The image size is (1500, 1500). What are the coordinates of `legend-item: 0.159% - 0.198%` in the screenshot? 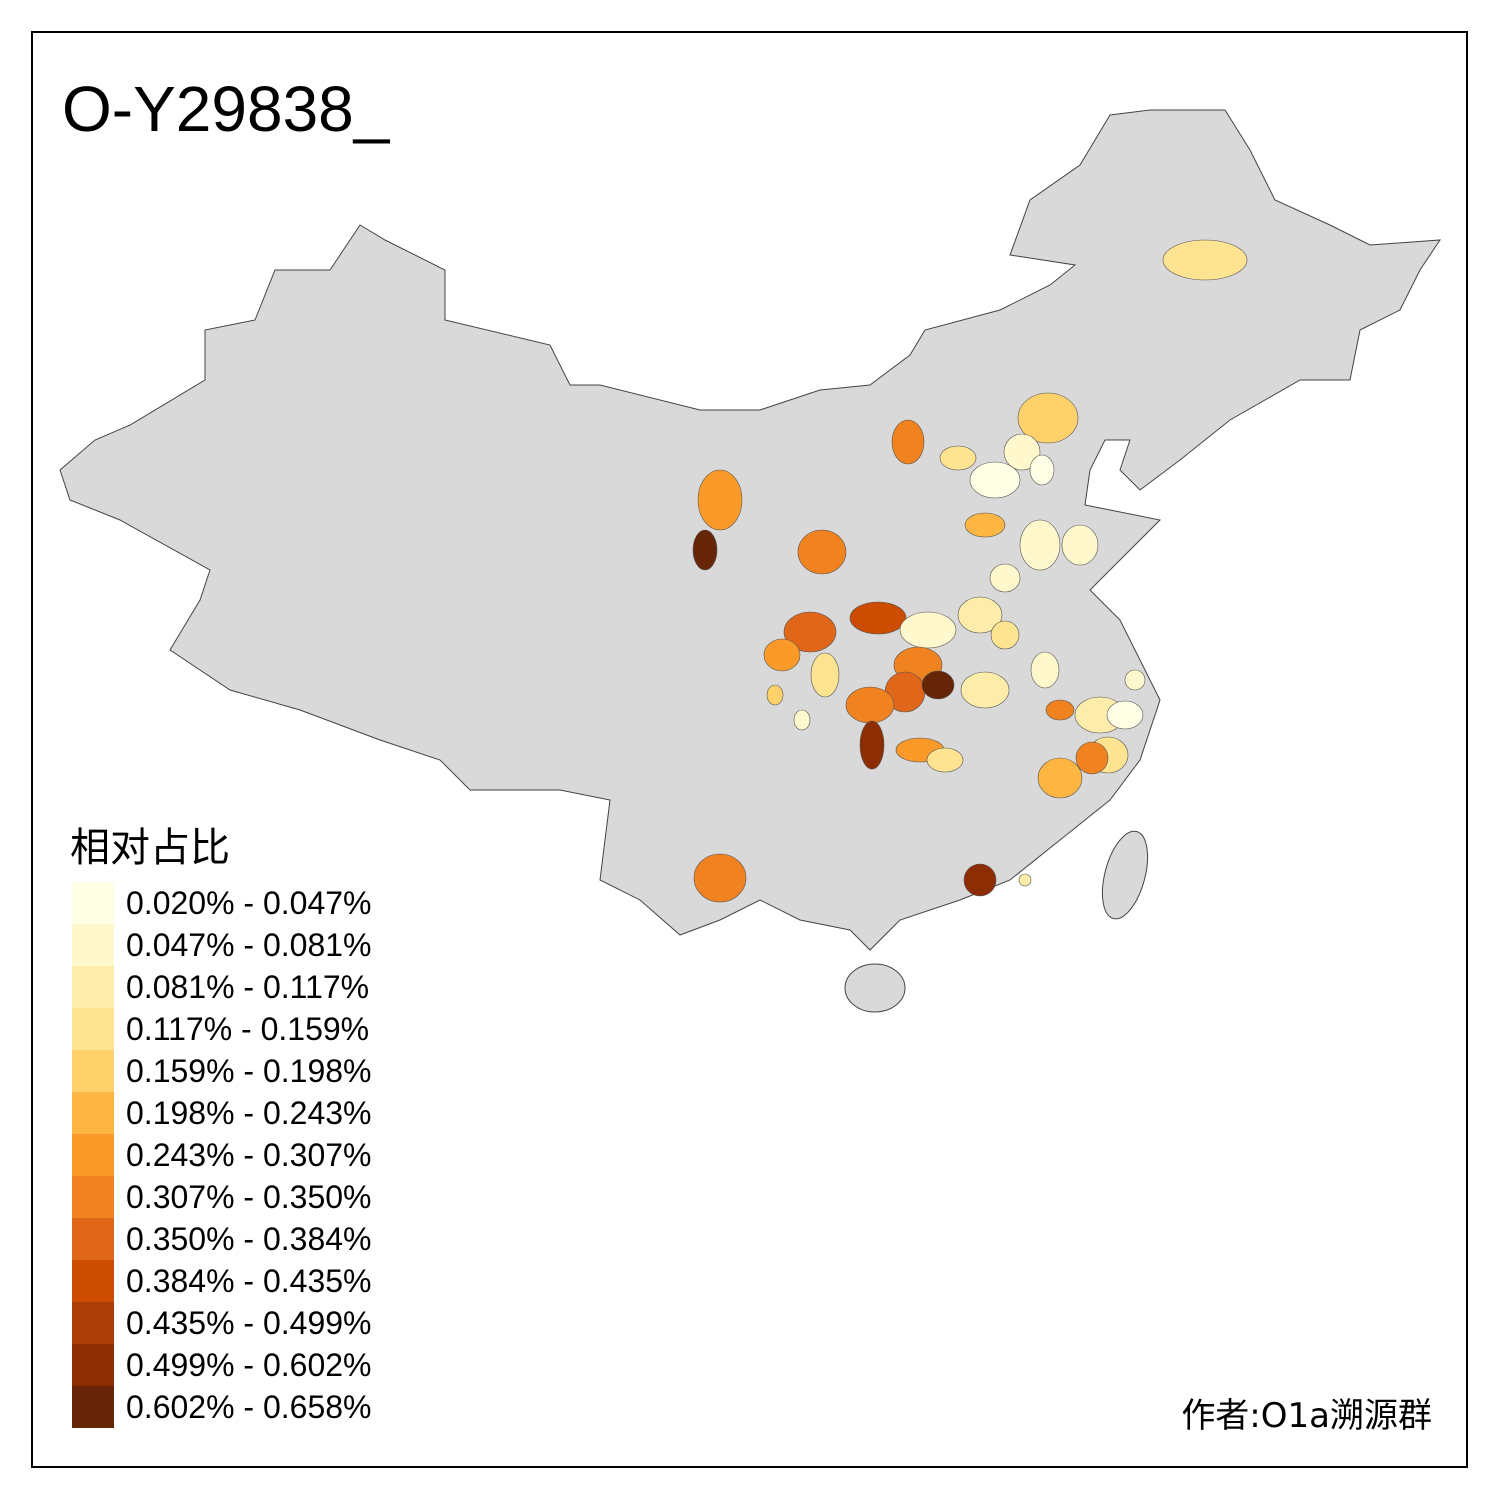 It's located at (272, 1071).